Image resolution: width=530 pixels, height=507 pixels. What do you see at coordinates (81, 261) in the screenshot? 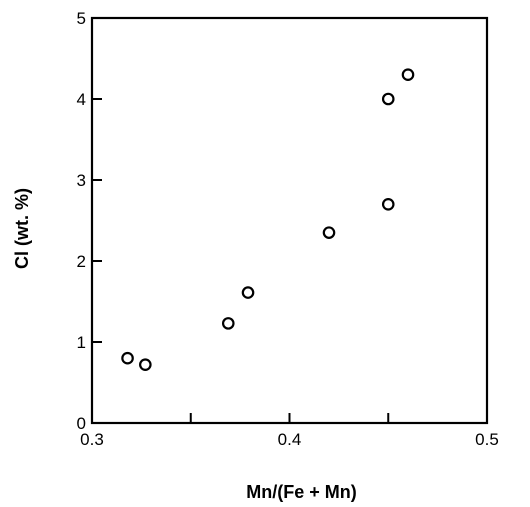
I see `y-tick-label: 2` at bounding box center [81, 261].